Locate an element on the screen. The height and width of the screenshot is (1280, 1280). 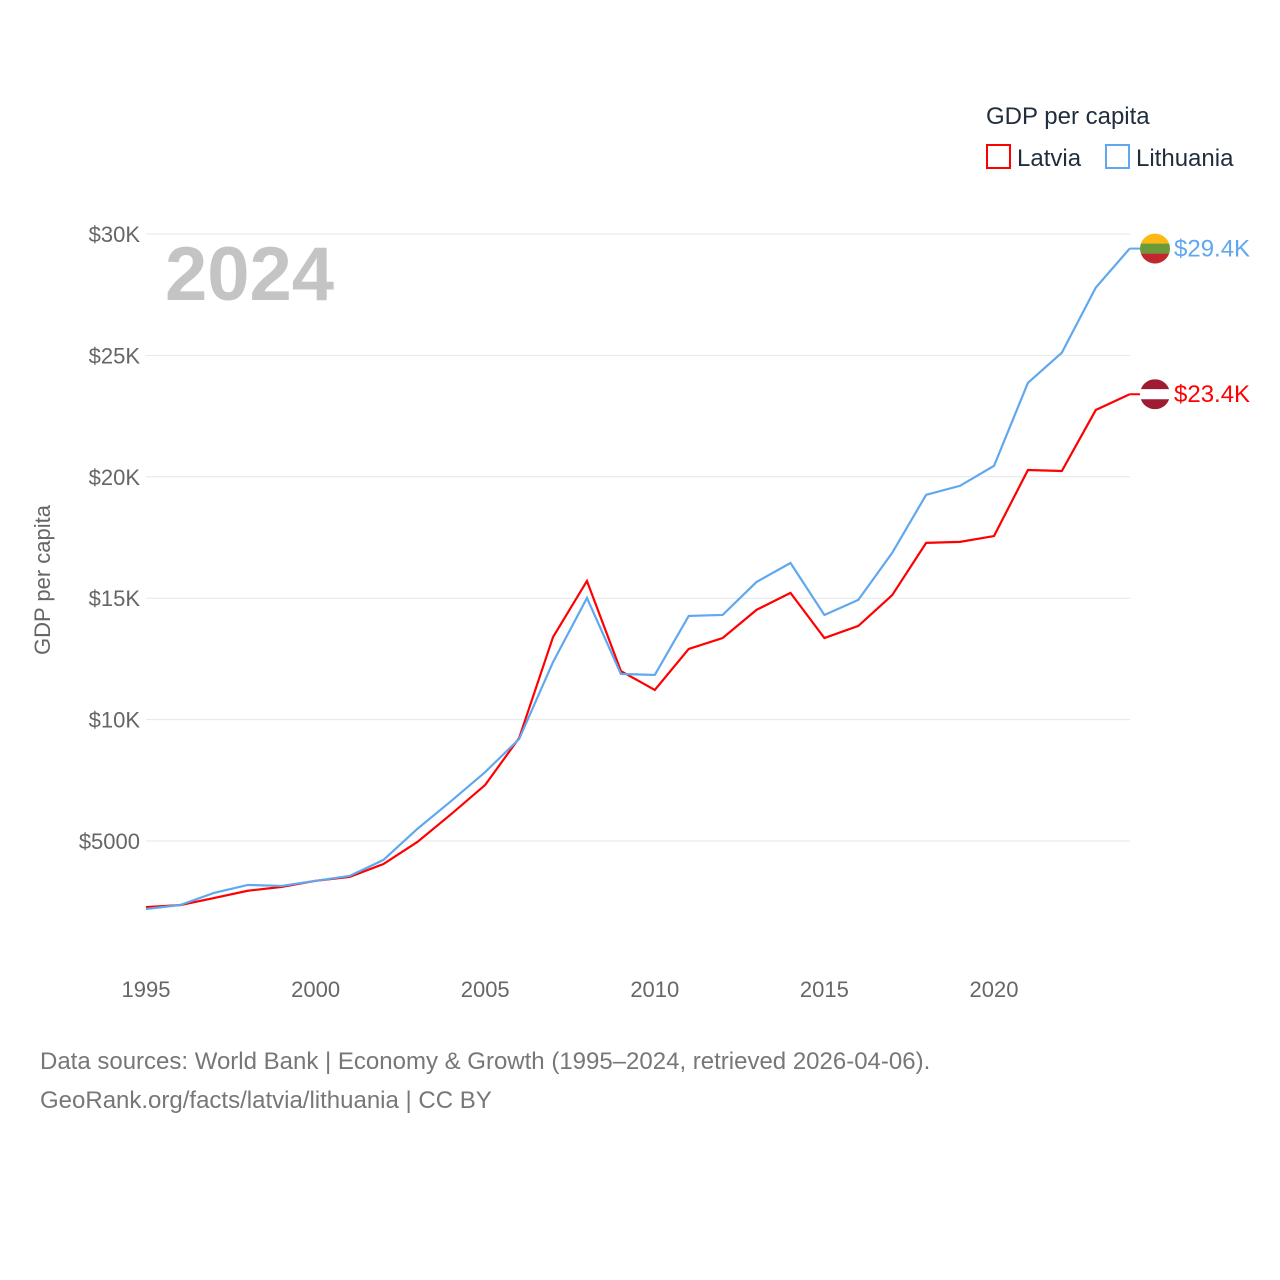
y-tick-label: $10K is located at coordinates (115, 720).